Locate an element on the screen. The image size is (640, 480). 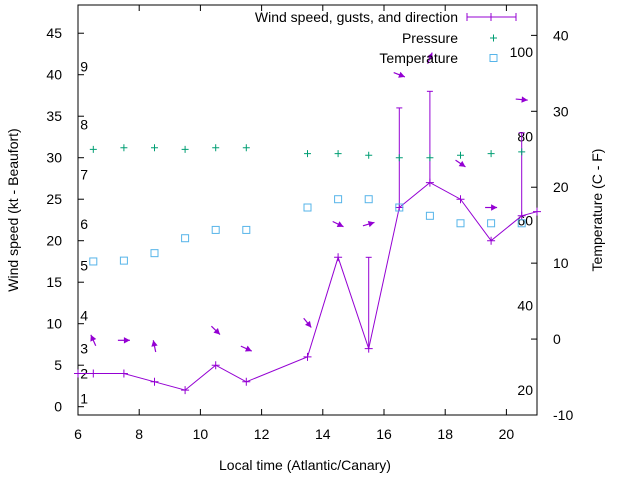
fahrenheit-label: 40 is located at coordinates (525, 306).